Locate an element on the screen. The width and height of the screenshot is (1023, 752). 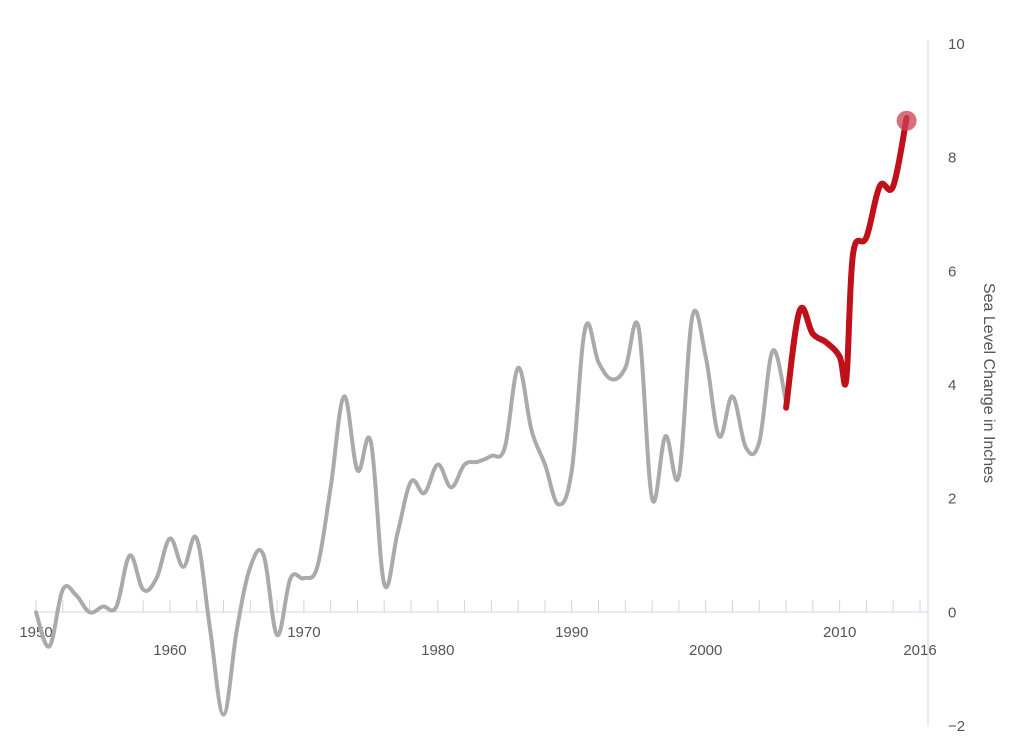
recent-series-line is located at coordinates (846, 262).